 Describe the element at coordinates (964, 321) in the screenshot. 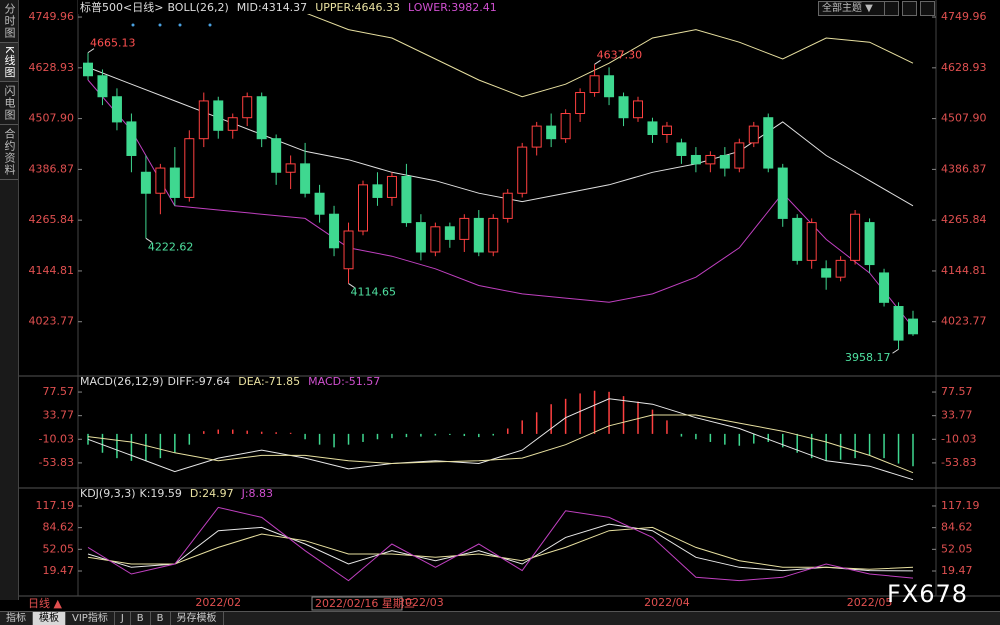

I see `y-tick-label: 4023.77` at that location.